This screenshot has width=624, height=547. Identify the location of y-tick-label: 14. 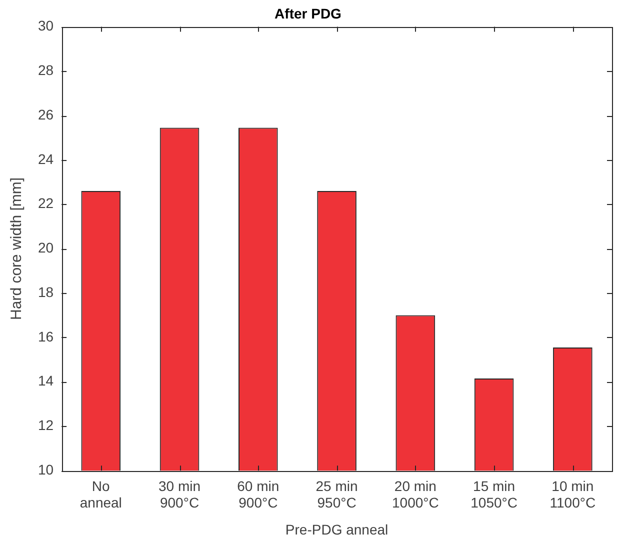
(46, 380).